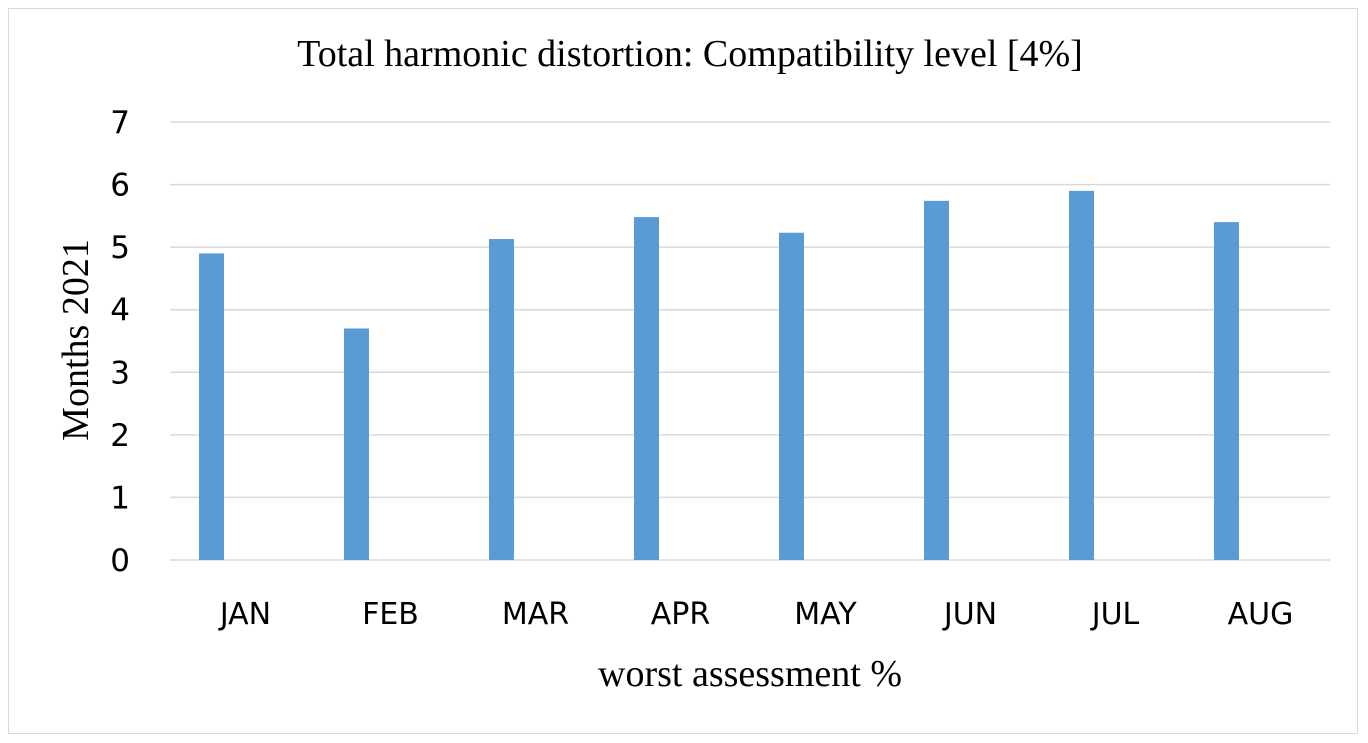 The width and height of the screenshot is (1368, 743). I want to click on bar-jun, so click(936, 380).